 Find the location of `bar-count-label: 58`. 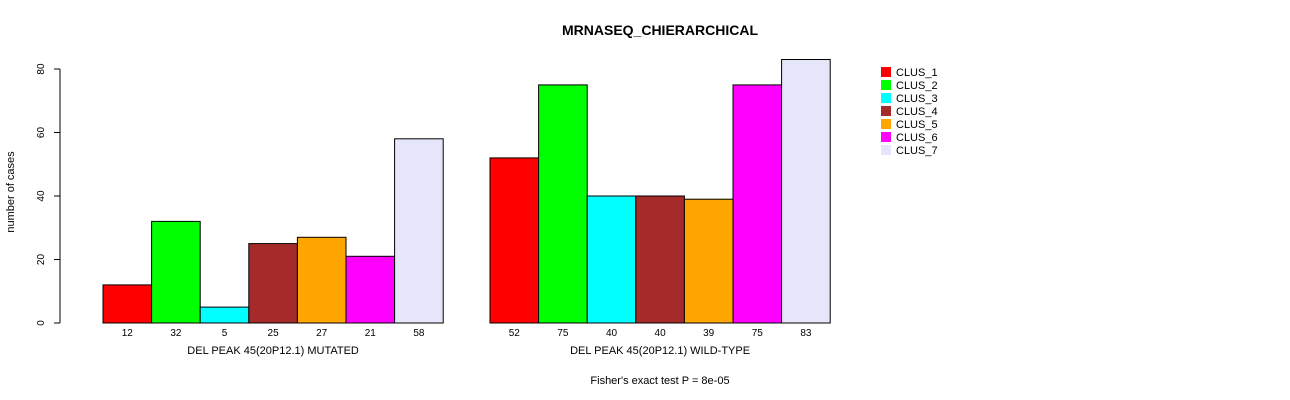

bar-count-label: 58 is located at coordinates (419, 333).